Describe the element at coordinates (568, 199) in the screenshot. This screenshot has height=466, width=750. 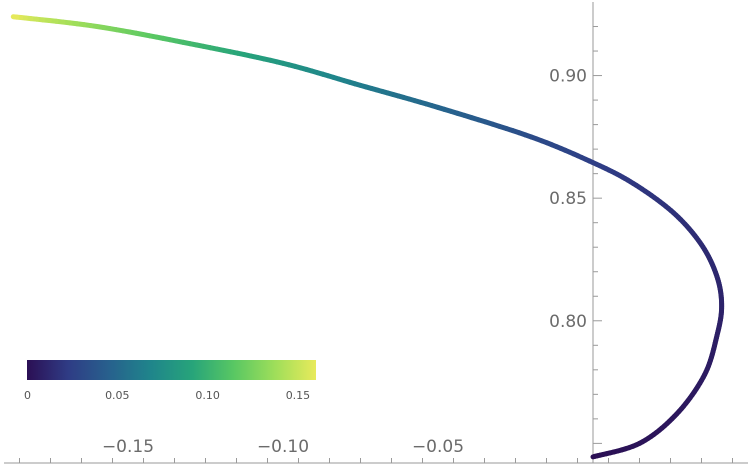
I see `y-tick-label: 0.85` at that location.